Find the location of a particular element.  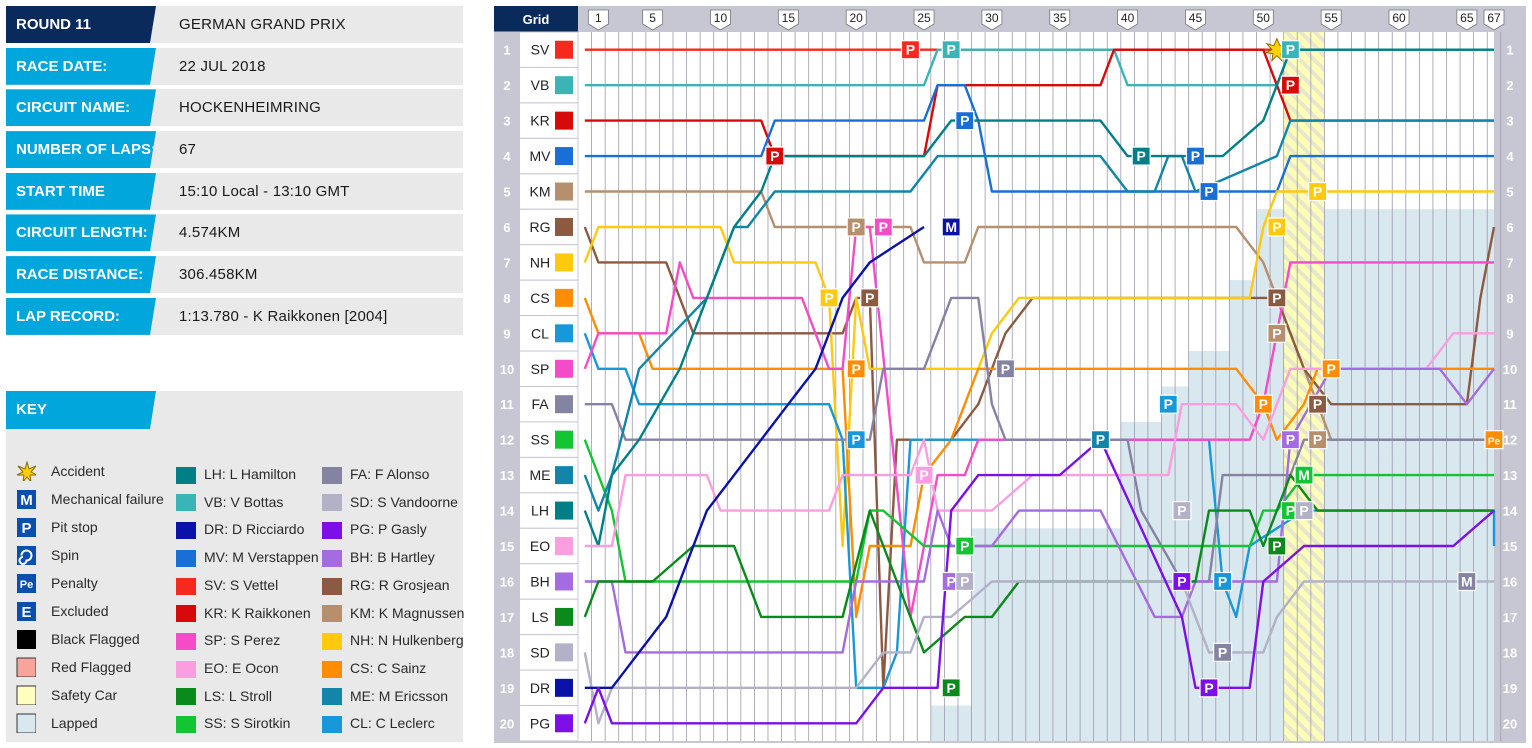

x-tick-label: 35 is located at coordinates (1060, 18).